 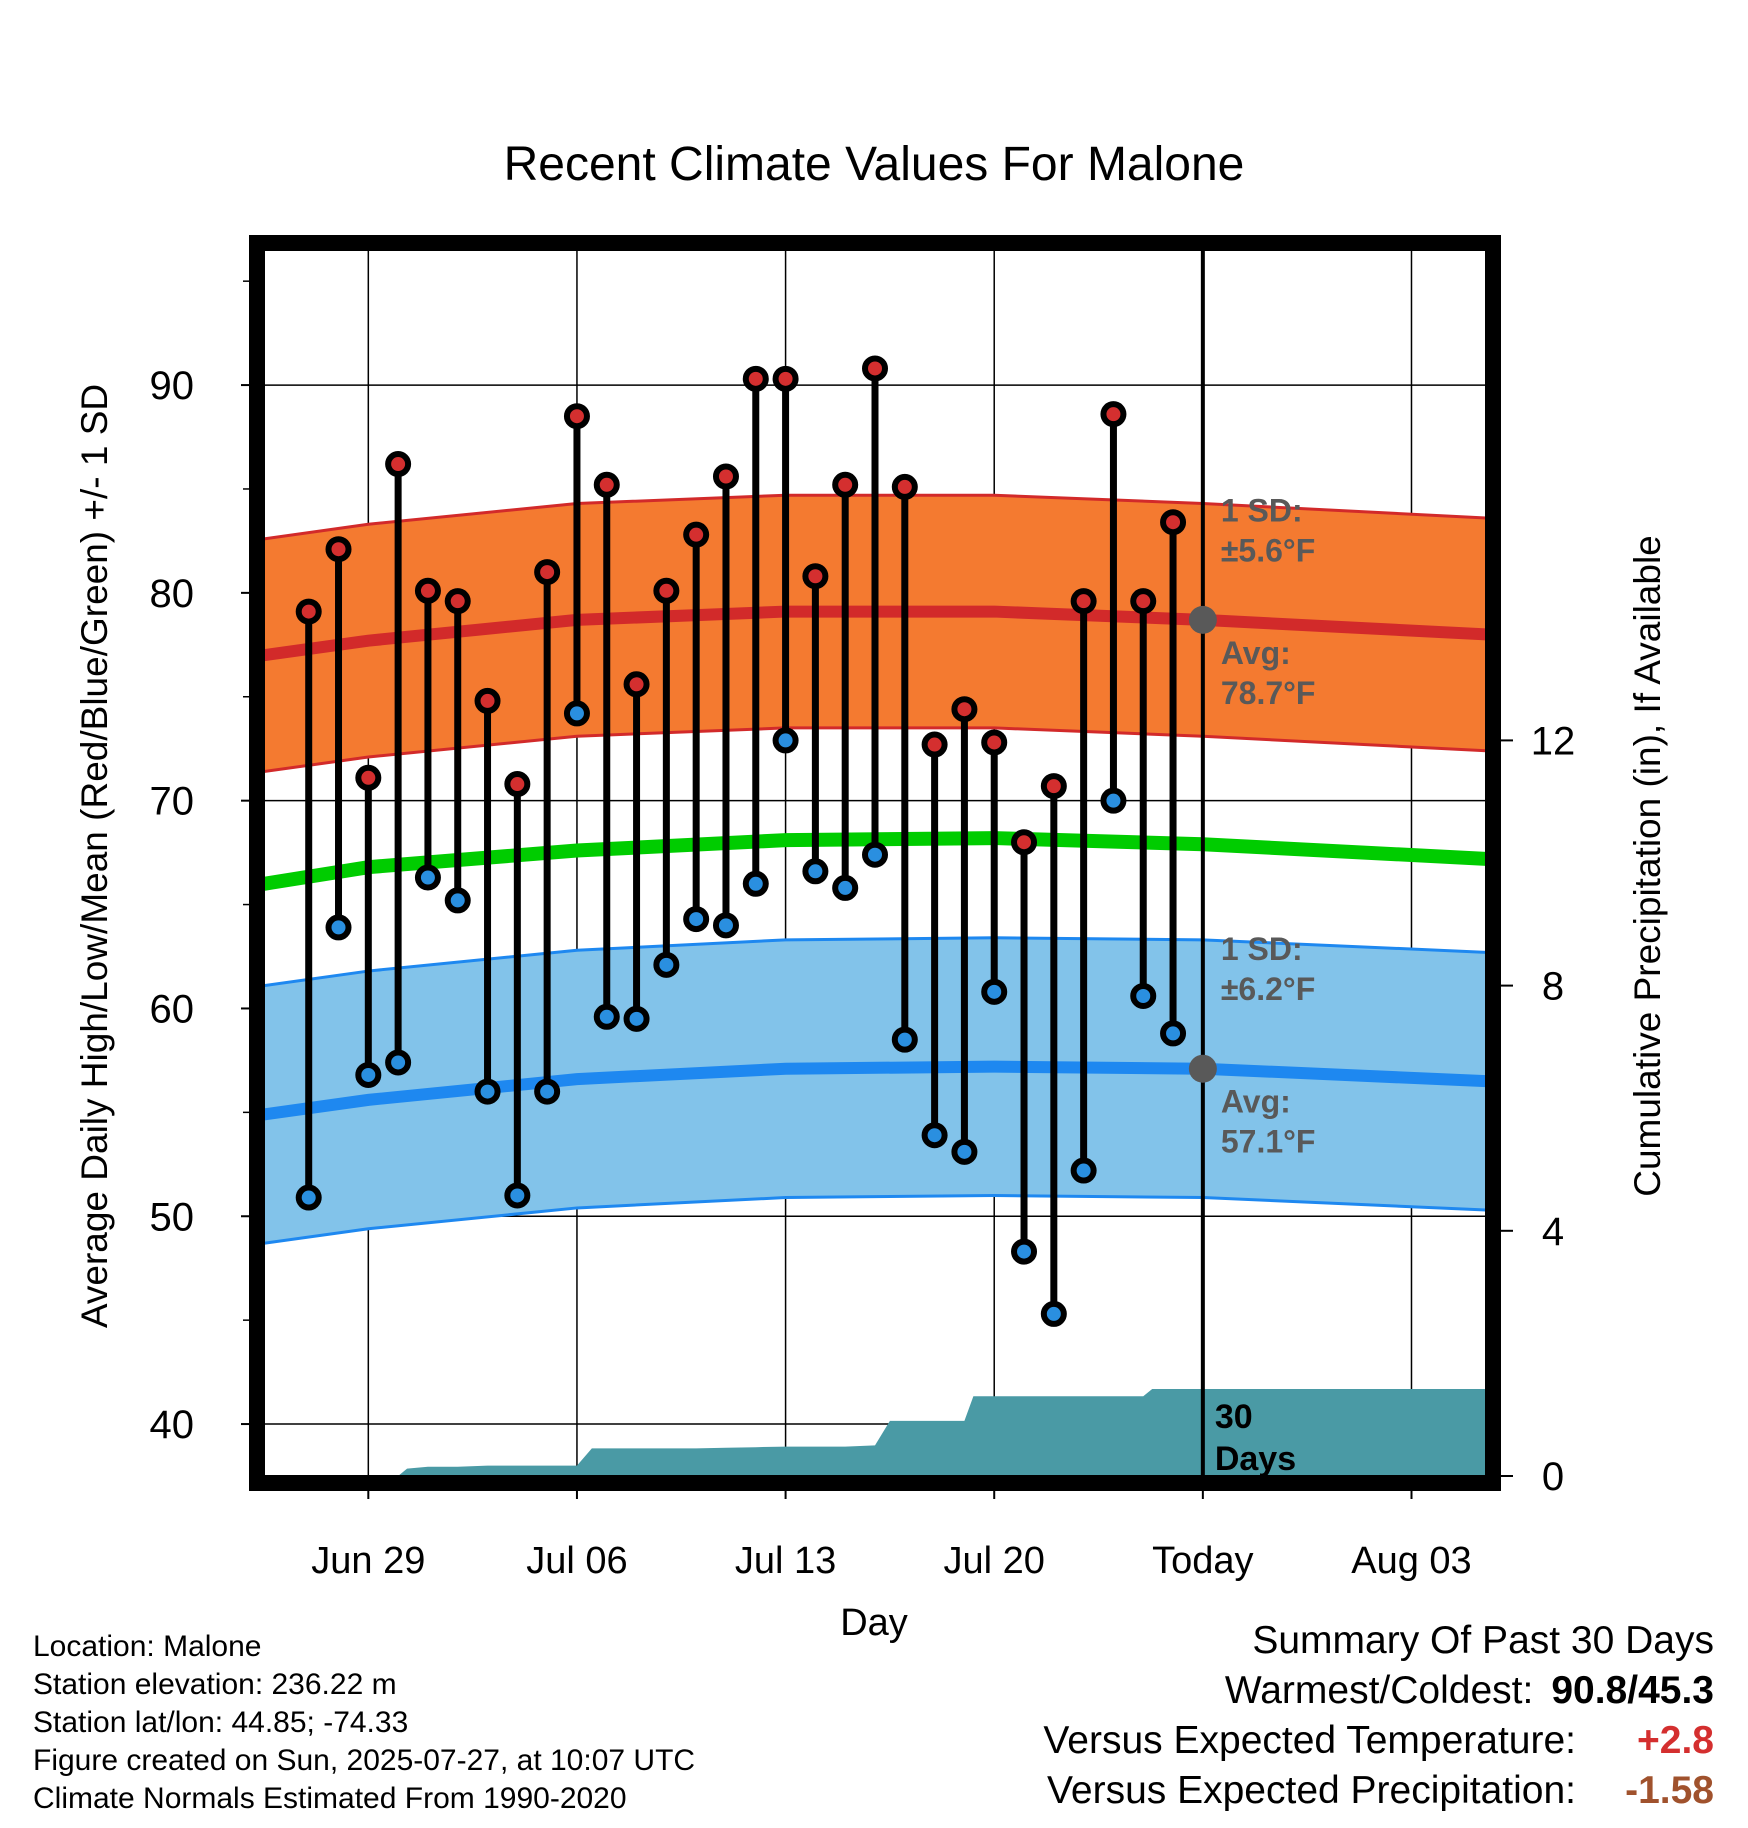 What do you see at coordinates (172, 1425) in the screenshot?
I see `y-tick-label: 40` at bounding box center [172, 1425].